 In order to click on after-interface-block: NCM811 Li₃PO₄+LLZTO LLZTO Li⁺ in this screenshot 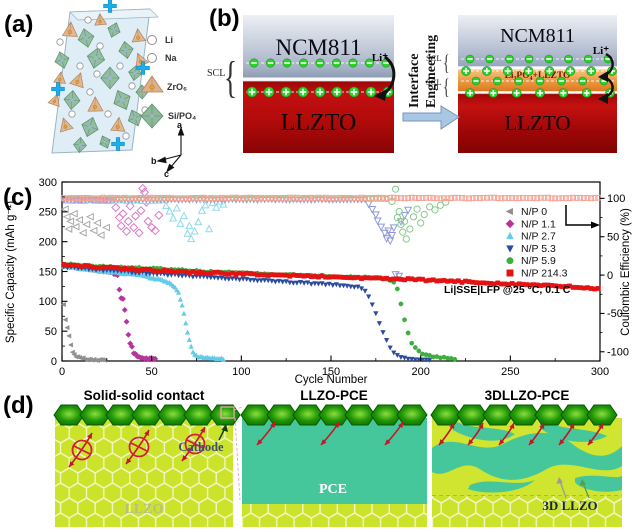, I will do `click(537, 84)`.